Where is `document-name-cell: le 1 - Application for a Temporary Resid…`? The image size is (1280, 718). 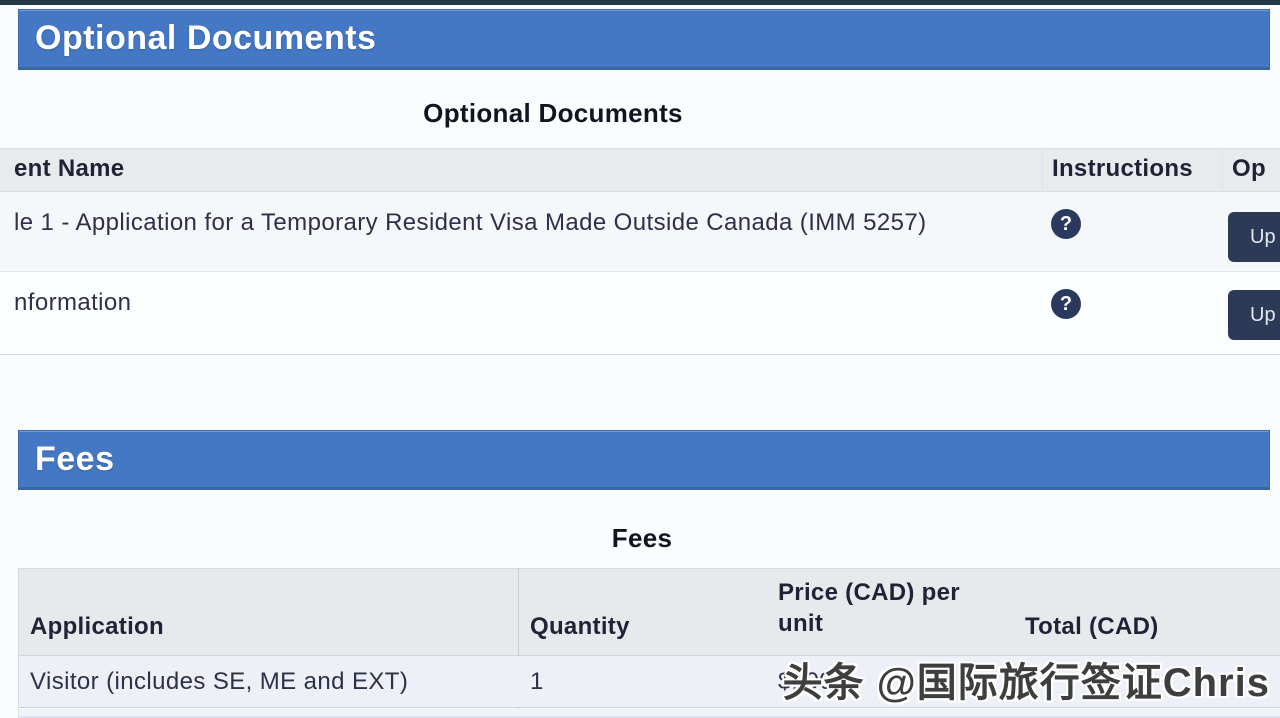
document-name-cell: le 1 - Application for a Temporary Resid… is located at coordinates (470, 222).